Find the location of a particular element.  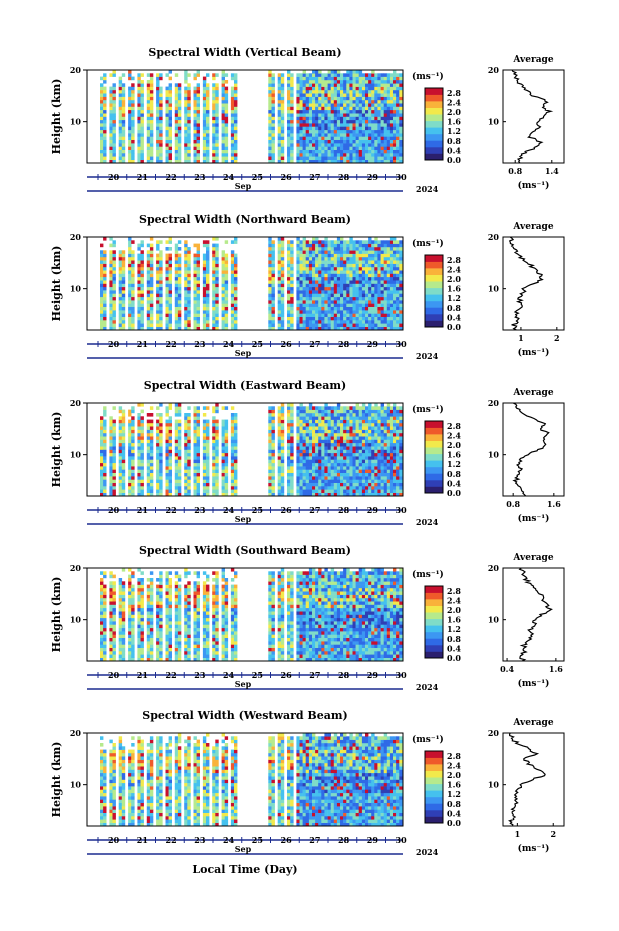

panel-title: Spectral Width (Vertical Beam) is located at coordinates (244, 52).